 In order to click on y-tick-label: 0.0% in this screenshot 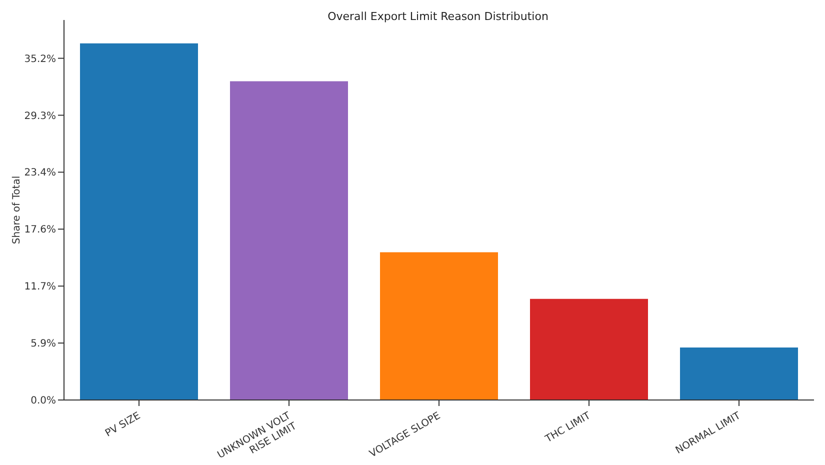, I will do `click(43, 401)`.